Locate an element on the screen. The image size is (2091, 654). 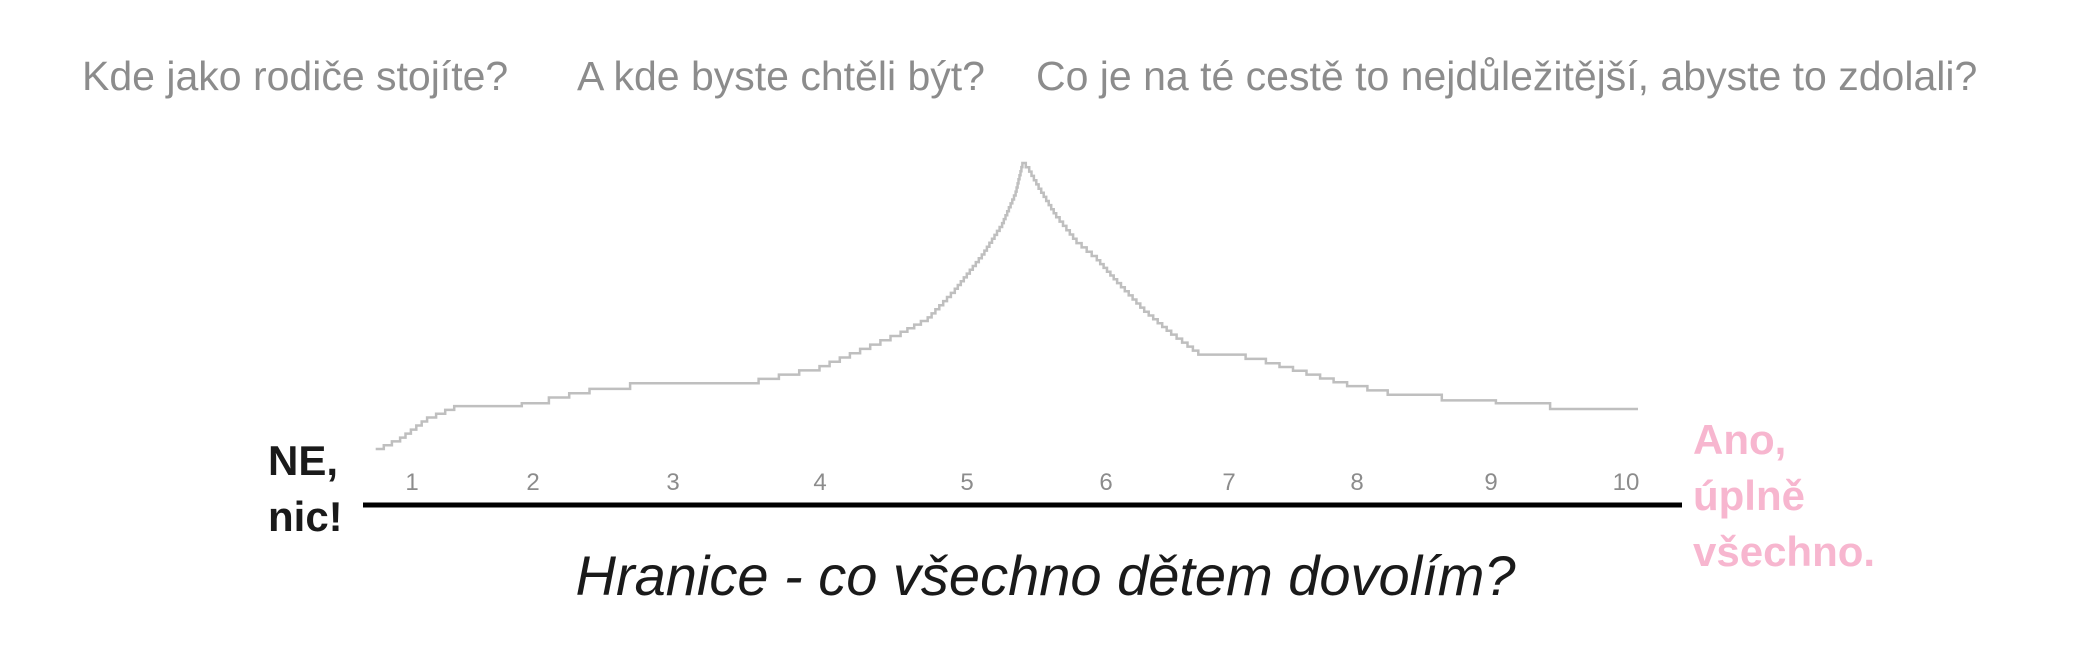
scale-left-end-label: NE, nic! is located at coordinates (305, 489).